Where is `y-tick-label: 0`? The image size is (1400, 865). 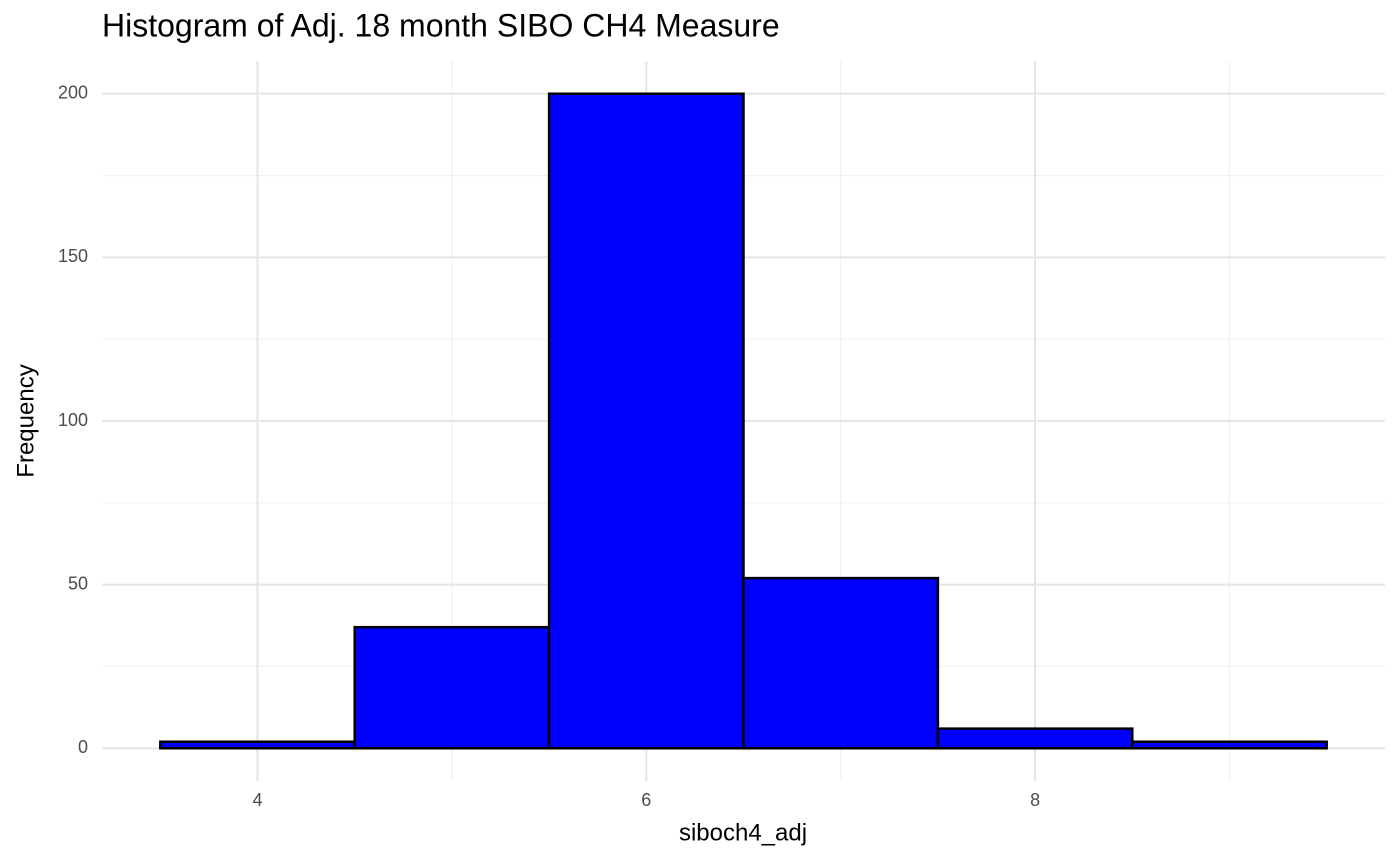 y-tick-label: 0 is located at coordinates (83, 747).